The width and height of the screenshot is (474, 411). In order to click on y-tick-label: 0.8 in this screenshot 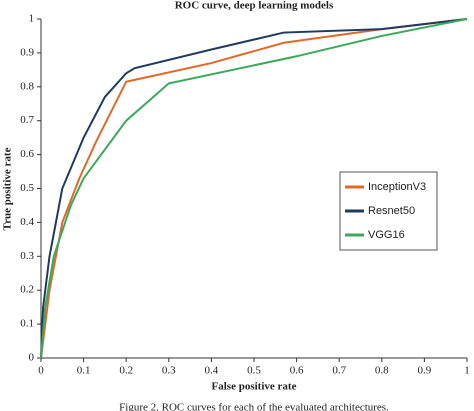, I will do `click(27, 86)`.